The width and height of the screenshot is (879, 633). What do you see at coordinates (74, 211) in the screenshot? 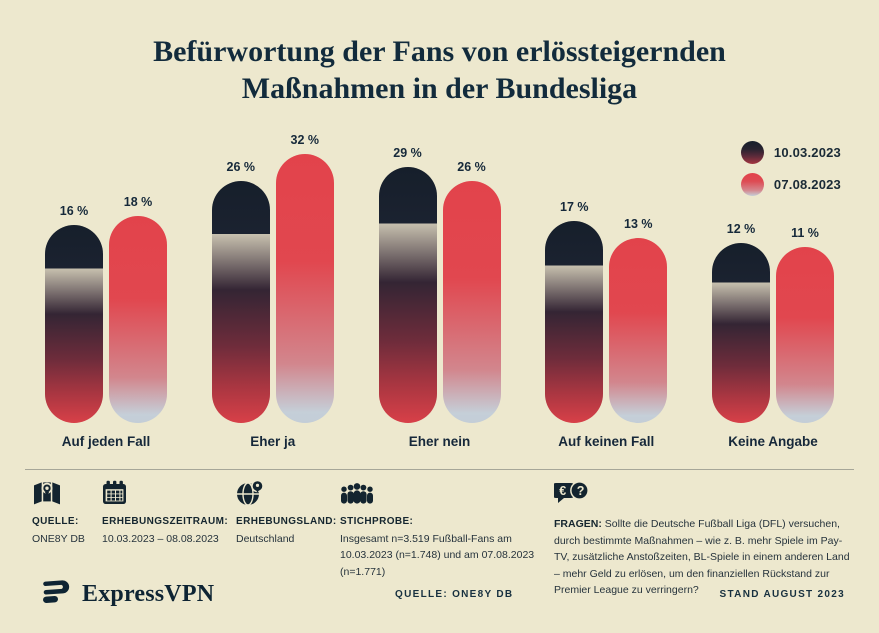
I see `bar-value-label: 16 %` at bounding box center [74, 211].